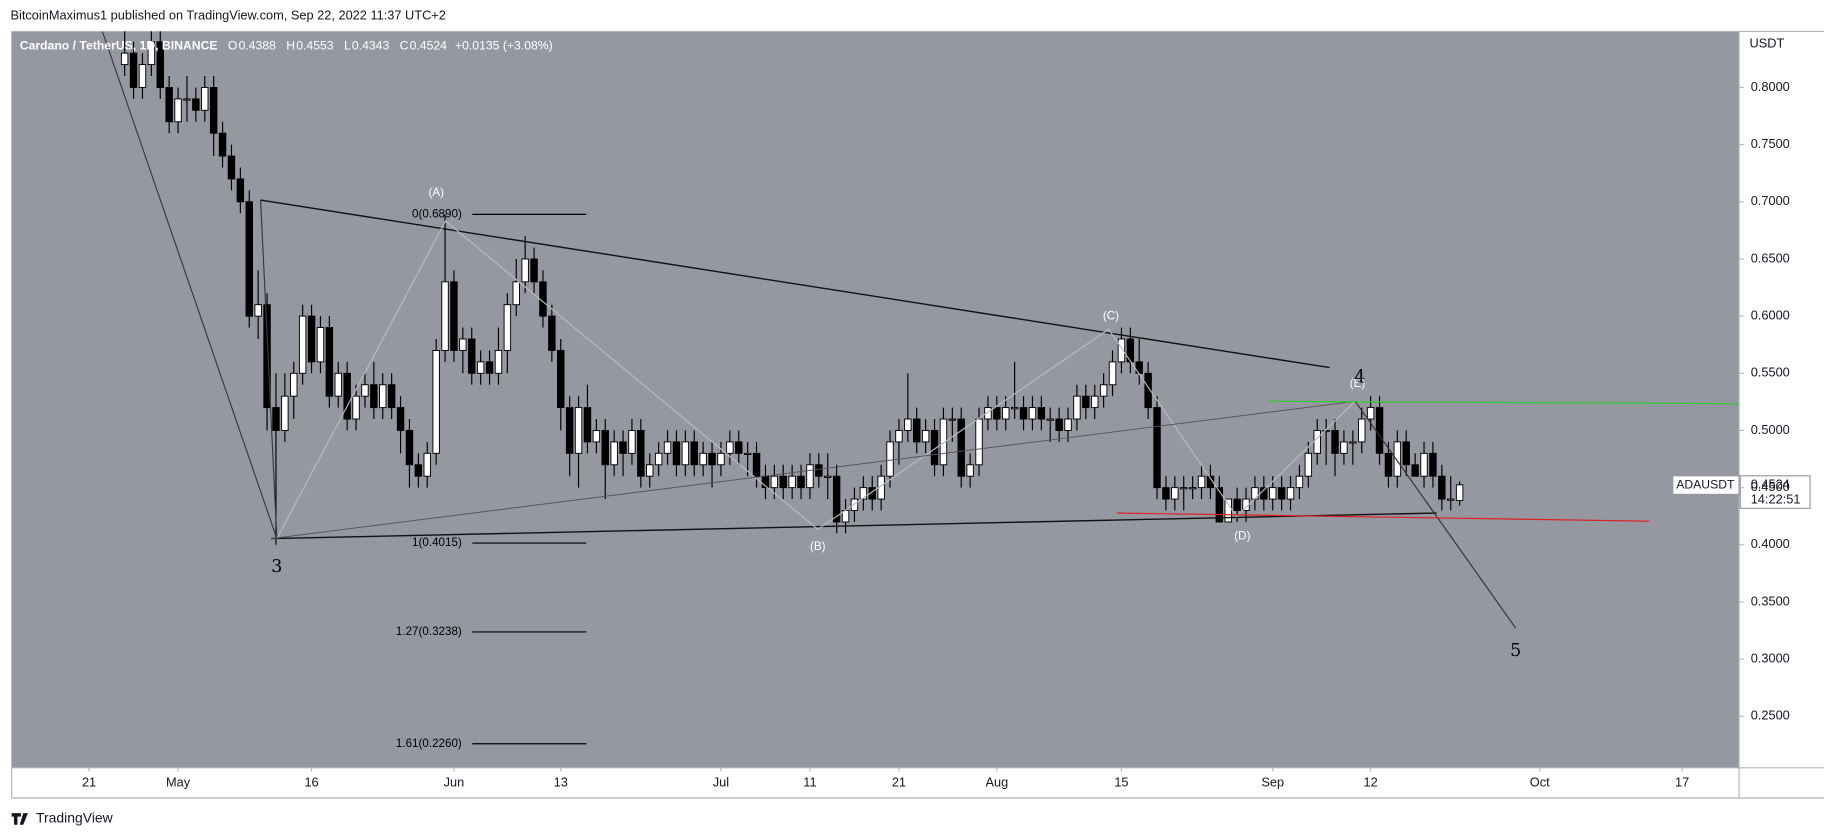  I want to click on x-tick-label: 13, so click(561, 781).